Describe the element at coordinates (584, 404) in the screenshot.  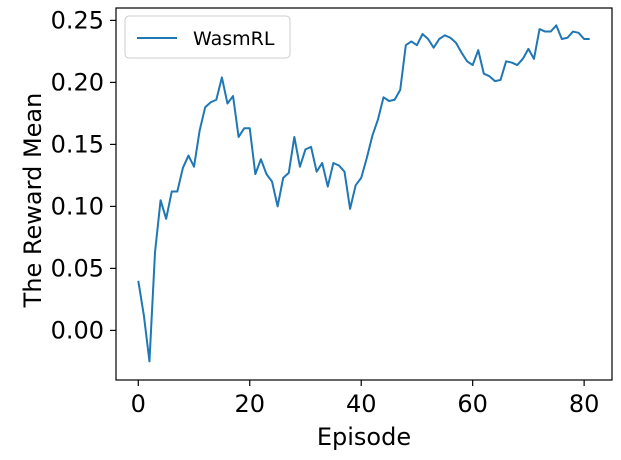
I see `x-tick-label: 80` at that location.